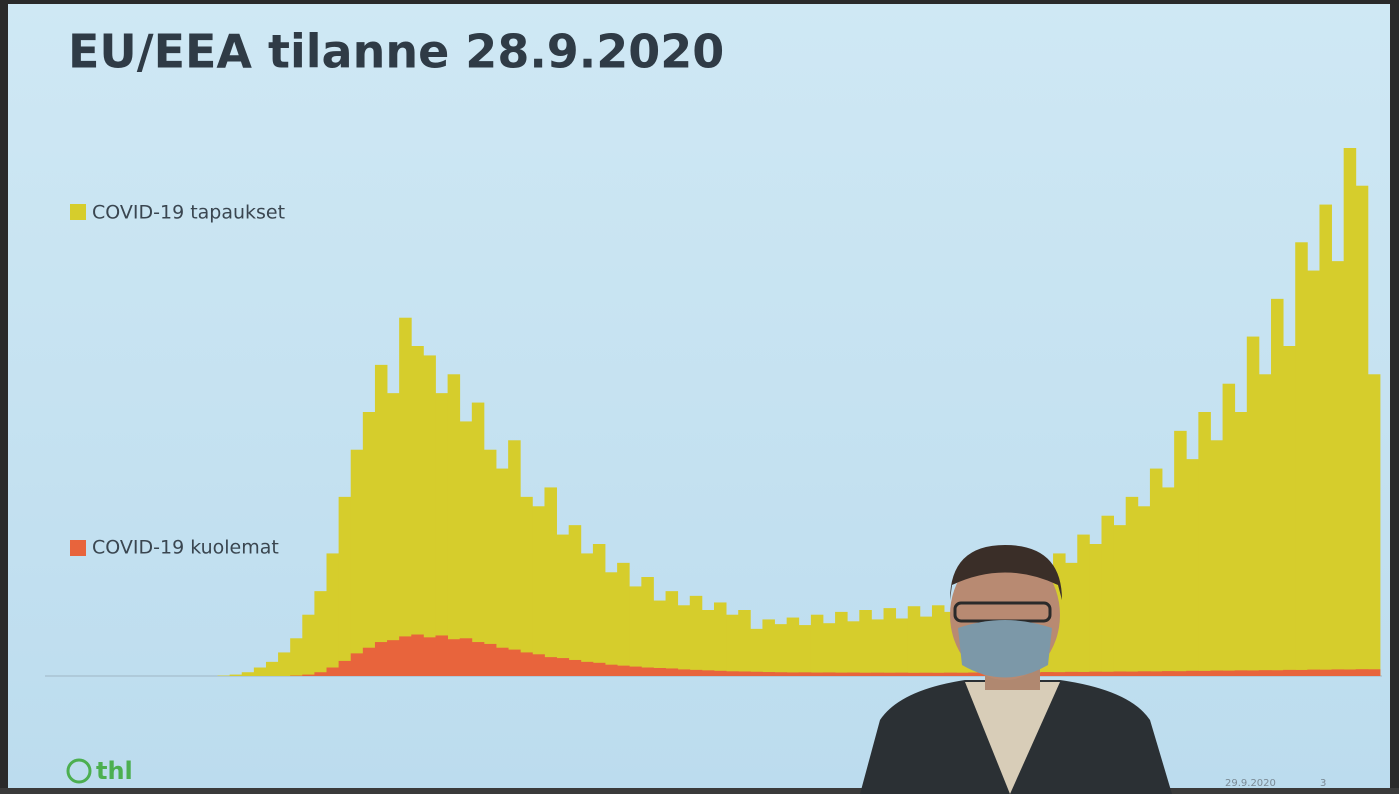 The image size is (1399, 794). What do you see at coordinates (185, 548) in the screenshot?
I see `legend-label: COVID-19 kuolemat` at bounding box center [185, 548].